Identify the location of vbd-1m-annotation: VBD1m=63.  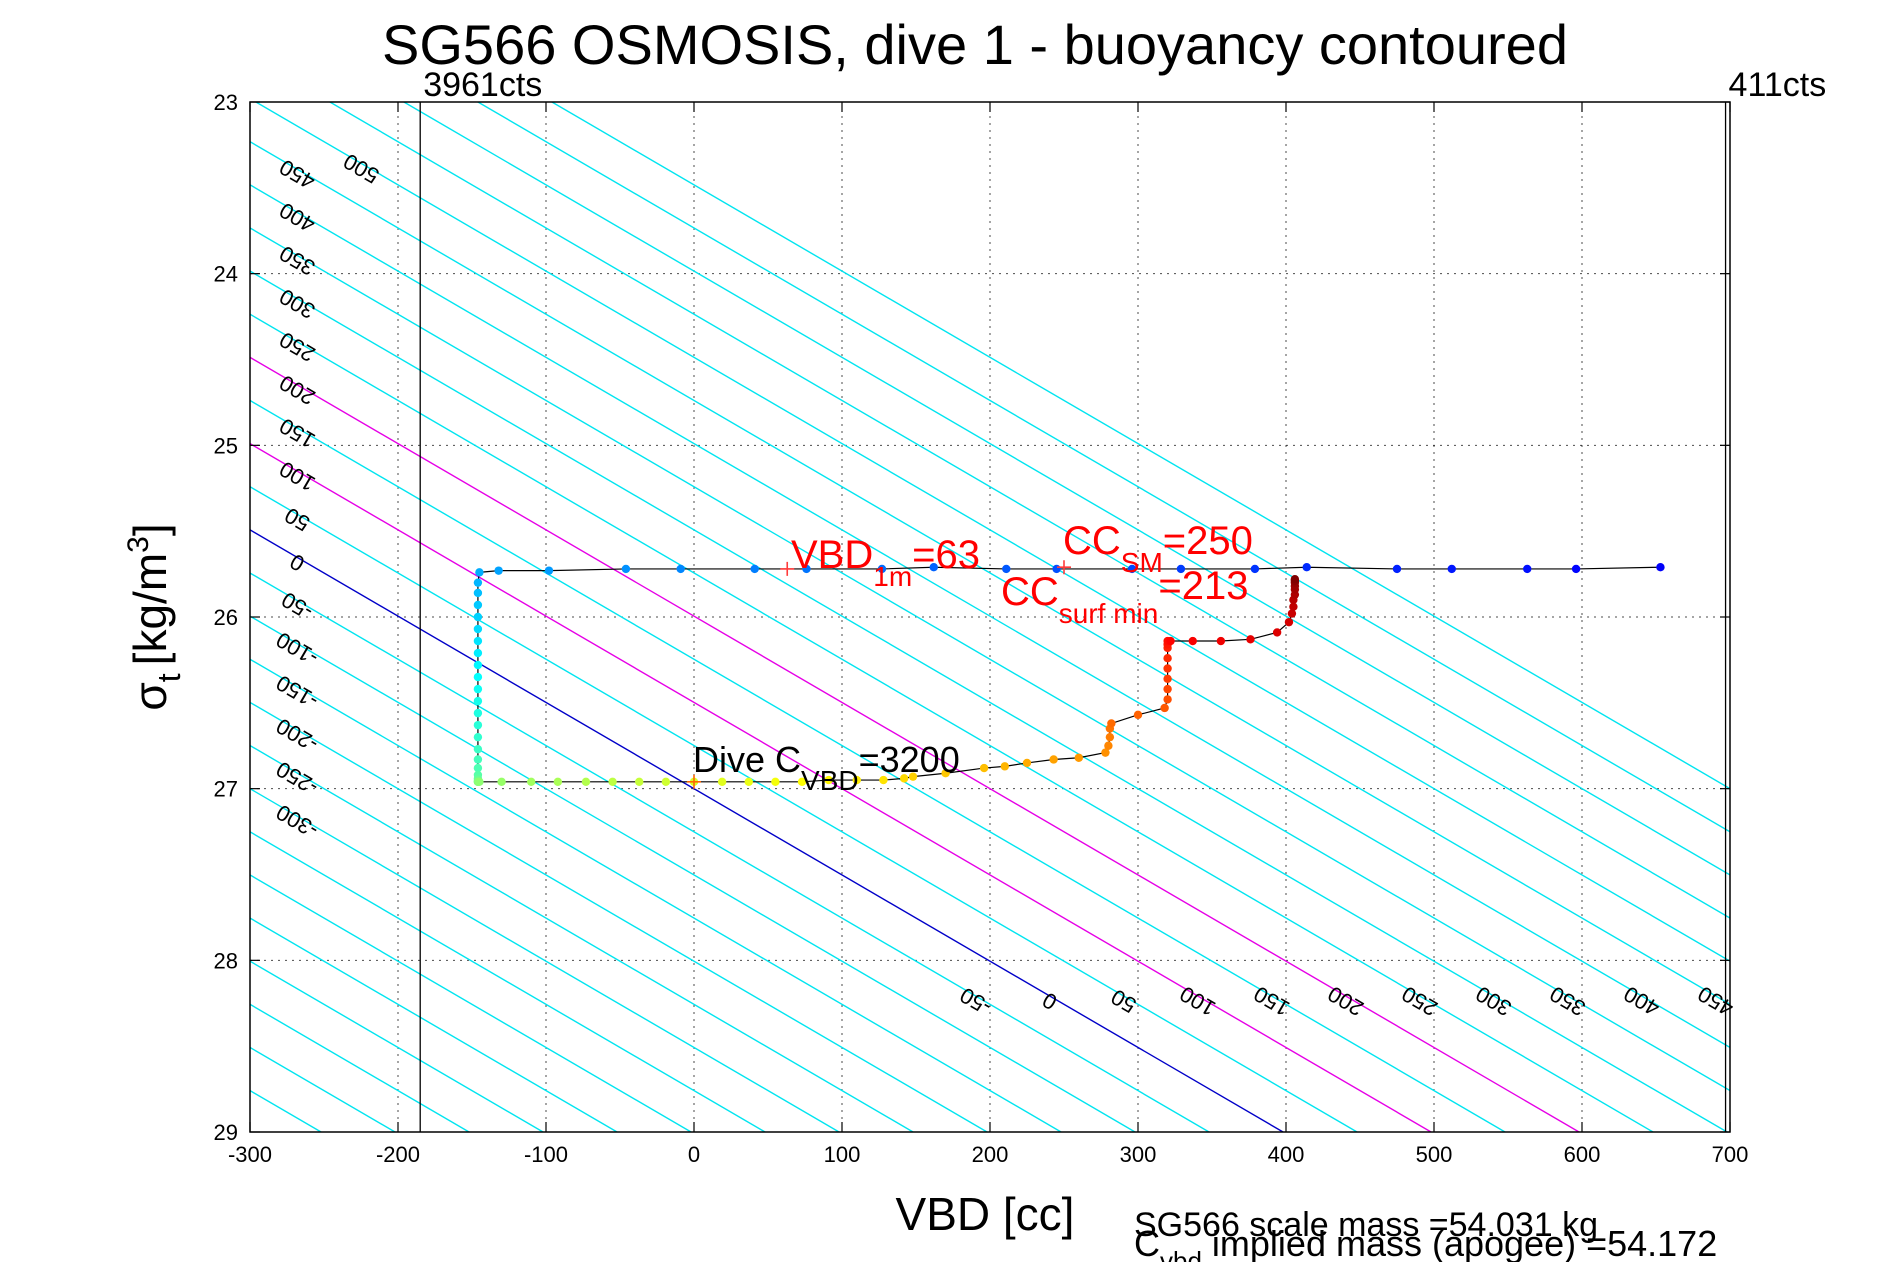
(885, 562).